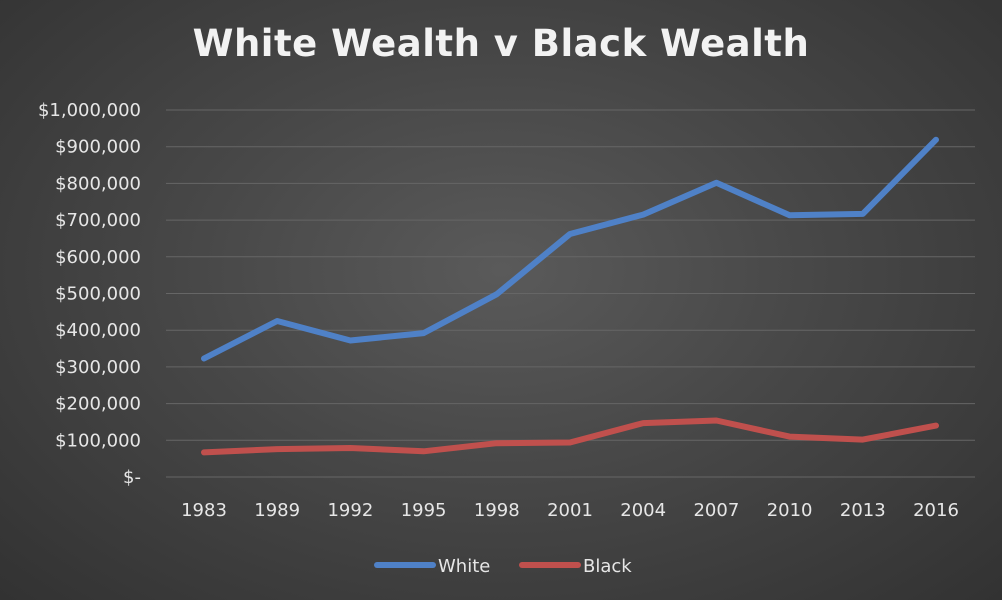 Image resolution: width=1002 pixels, height=600 pixels. Describe the element at coordinates (643, 510) in the screenshot. I see `x-tick-label: 2004` at that location.